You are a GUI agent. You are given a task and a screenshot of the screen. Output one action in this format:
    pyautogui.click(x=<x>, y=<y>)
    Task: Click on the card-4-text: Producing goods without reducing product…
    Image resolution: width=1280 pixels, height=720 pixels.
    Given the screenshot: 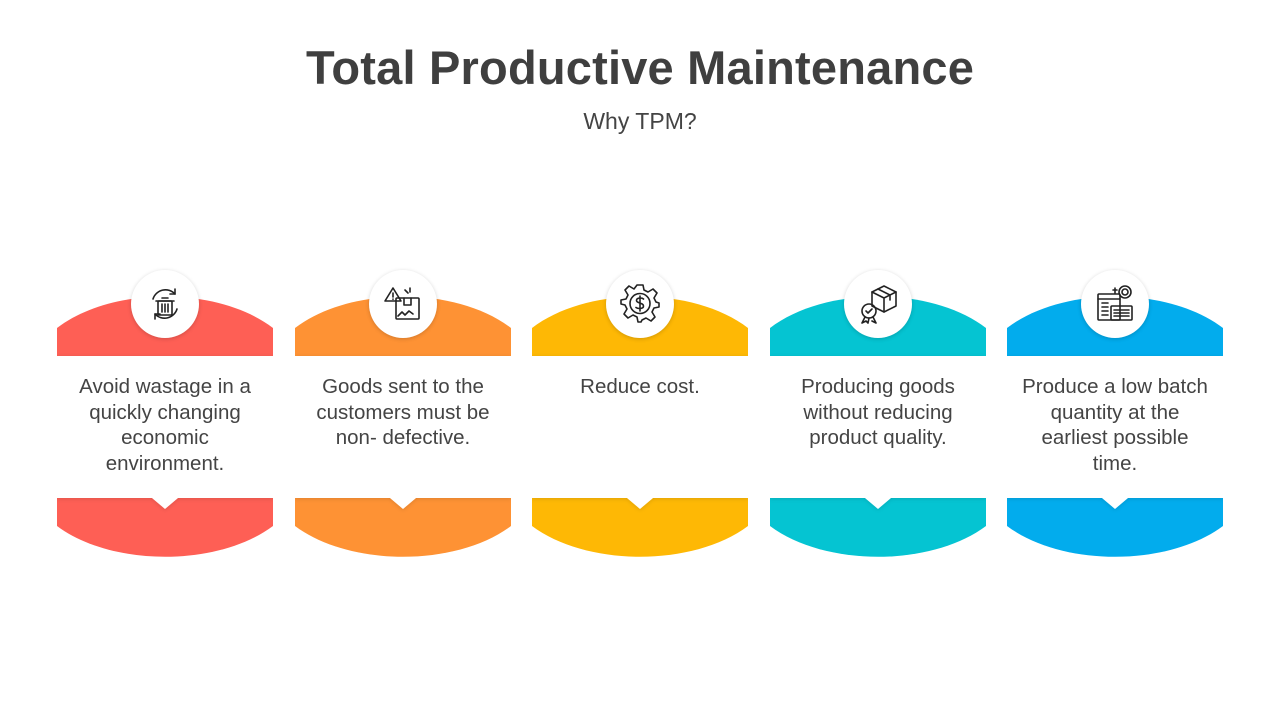 What is the action you would take?
    pyautogui.click(x=878, y=412)
    